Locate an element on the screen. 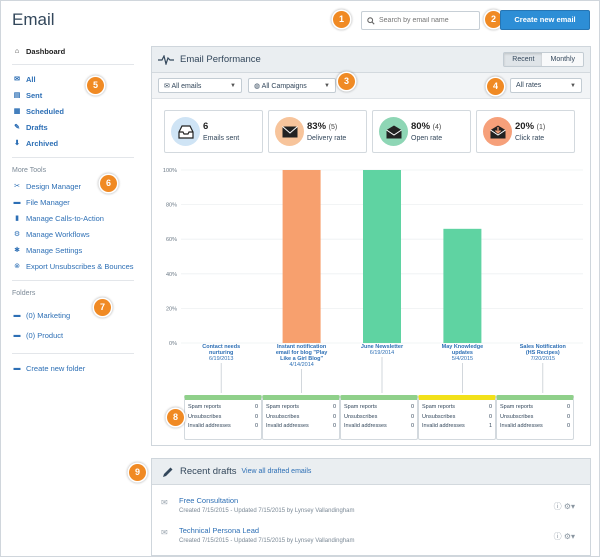  sidebar-item-label: Drafts is located at coordinates (37, 127).